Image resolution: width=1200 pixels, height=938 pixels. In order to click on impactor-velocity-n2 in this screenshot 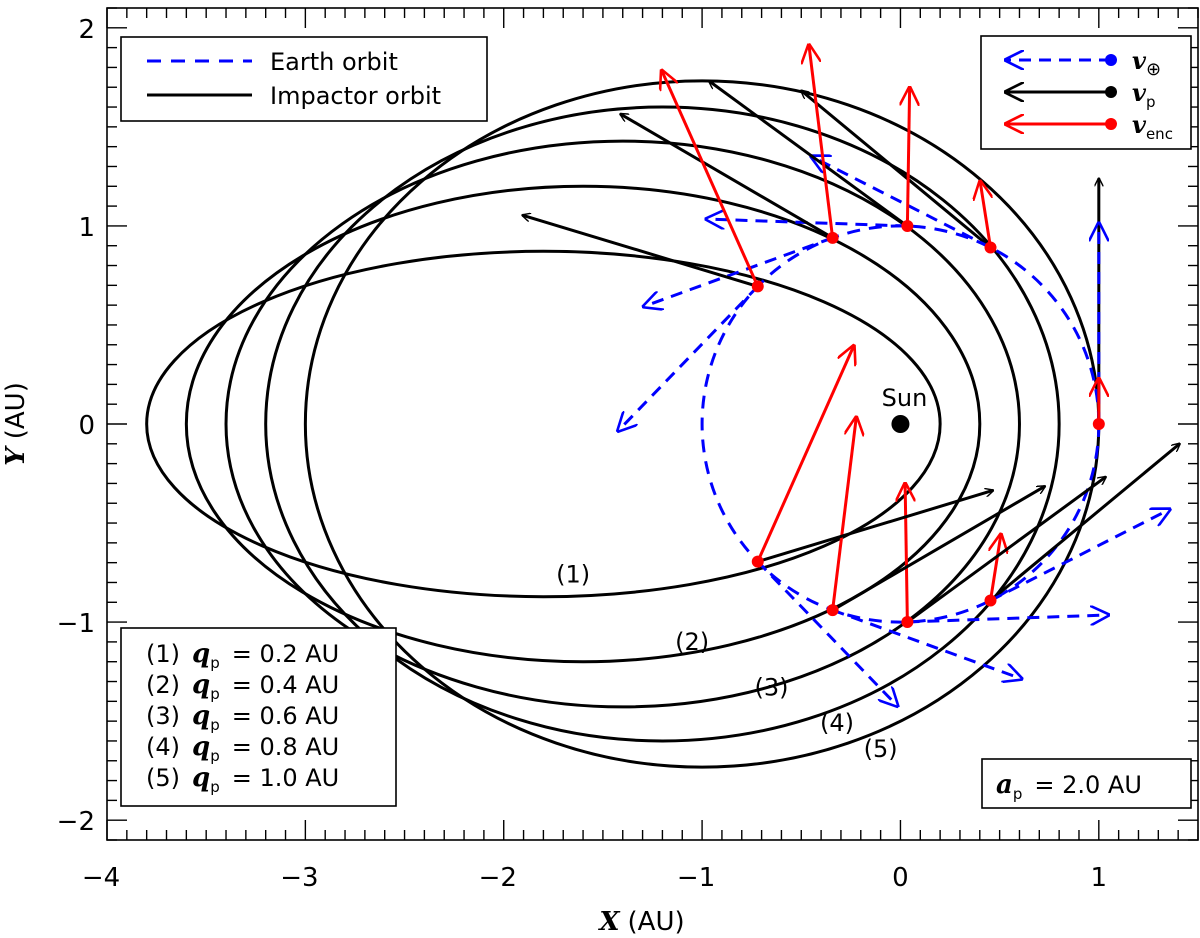, I will do `click(896, 170)`.